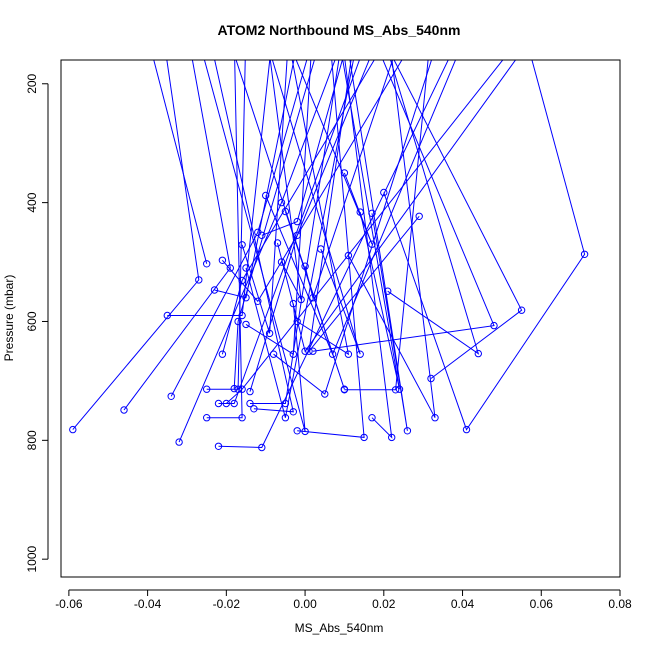 The height and width of the screenshot is (650, 650). Describe the element at coordinates (343, 600) in the screenshot. I see `x-axis: -0.06 -0.04 -0.02 0.00 0.02 0.04 0.06 0.08` at that location.